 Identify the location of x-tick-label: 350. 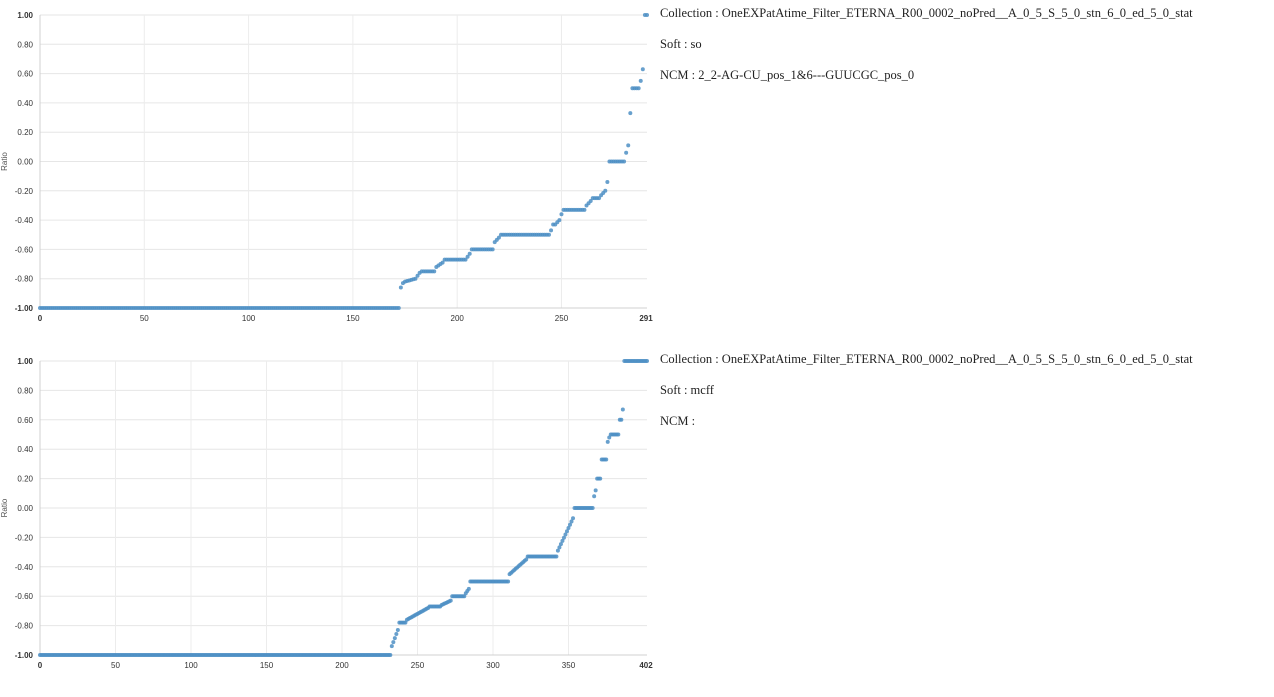
(569, 665).